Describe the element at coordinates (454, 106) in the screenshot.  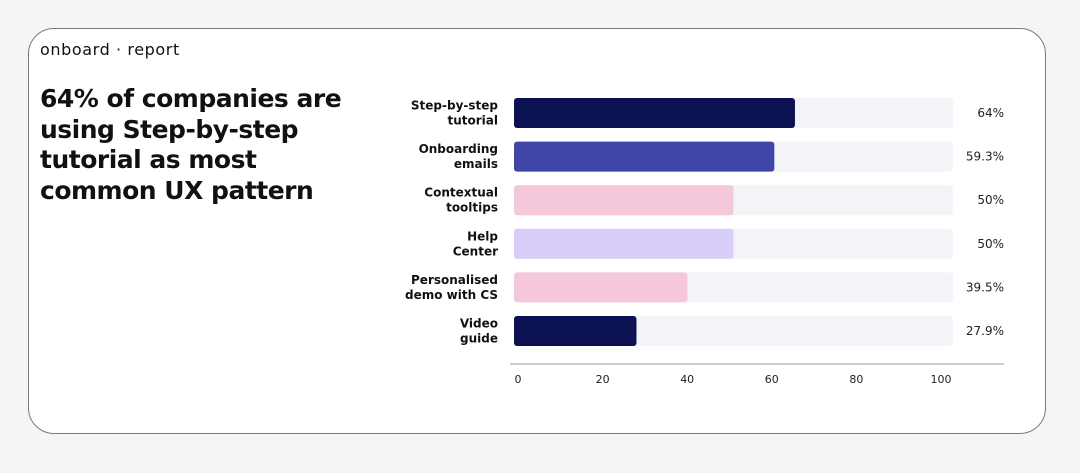
I see `category-label: Step-by-step` at that location.